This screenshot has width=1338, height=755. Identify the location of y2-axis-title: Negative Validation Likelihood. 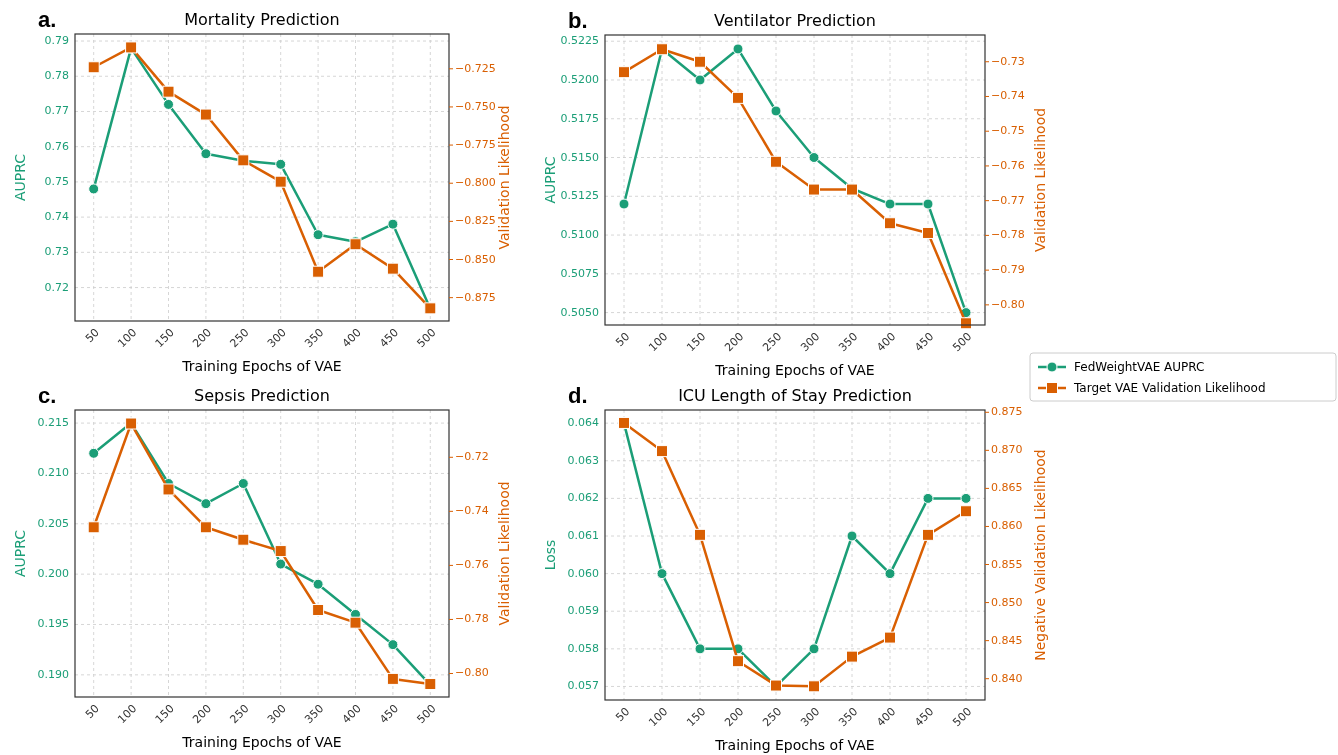
(1040, 555).